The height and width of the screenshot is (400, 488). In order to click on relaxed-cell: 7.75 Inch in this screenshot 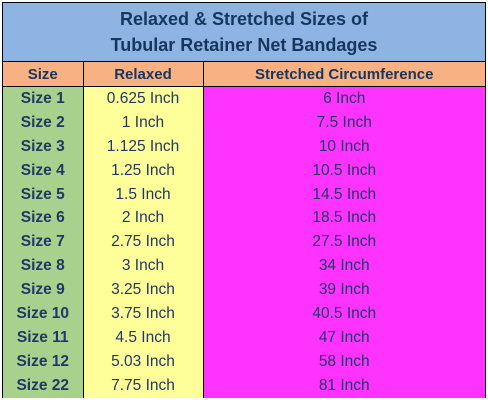, I will do `click(143, 385)`.